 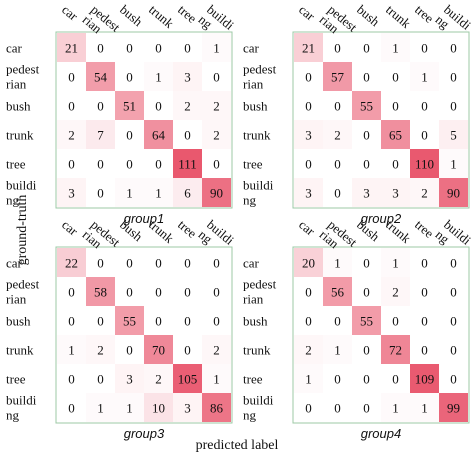 I want to click on cell-value: 86, so click(x=217, y=408).